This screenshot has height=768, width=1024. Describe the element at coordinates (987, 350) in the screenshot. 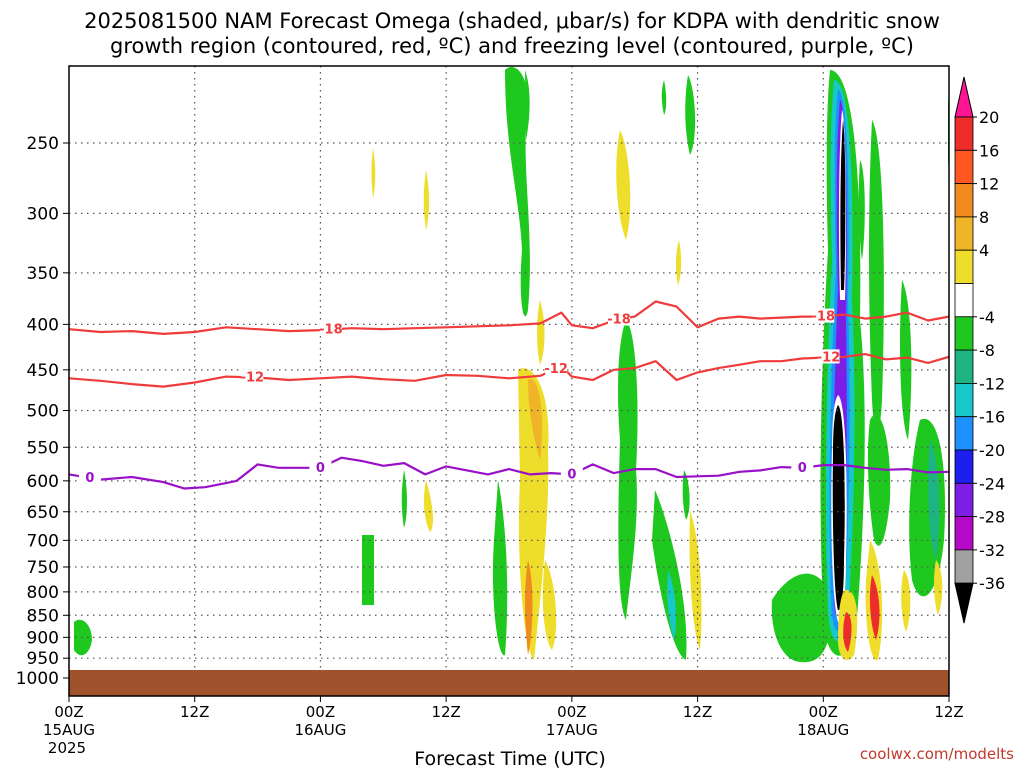

I see `colorbar-label: -8` at that location.